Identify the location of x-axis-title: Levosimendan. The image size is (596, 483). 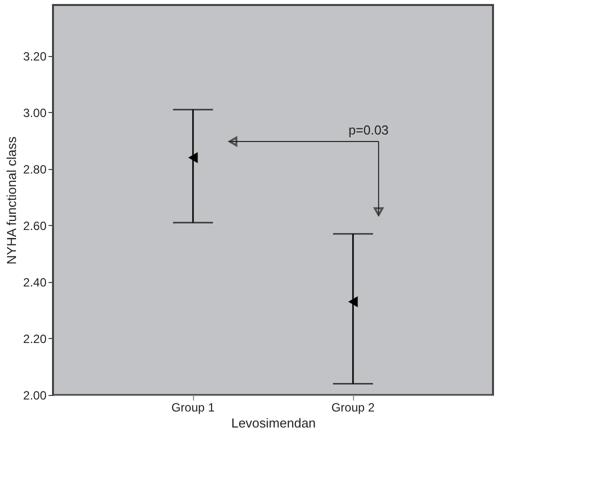
(273, 423).